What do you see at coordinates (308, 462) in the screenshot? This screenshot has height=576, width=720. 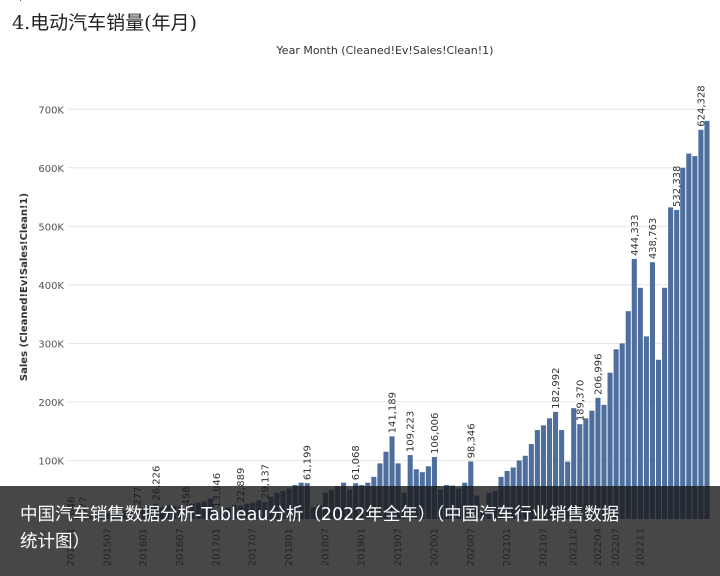 I see `data-label: 61,199` at bounding box center [308, 462].